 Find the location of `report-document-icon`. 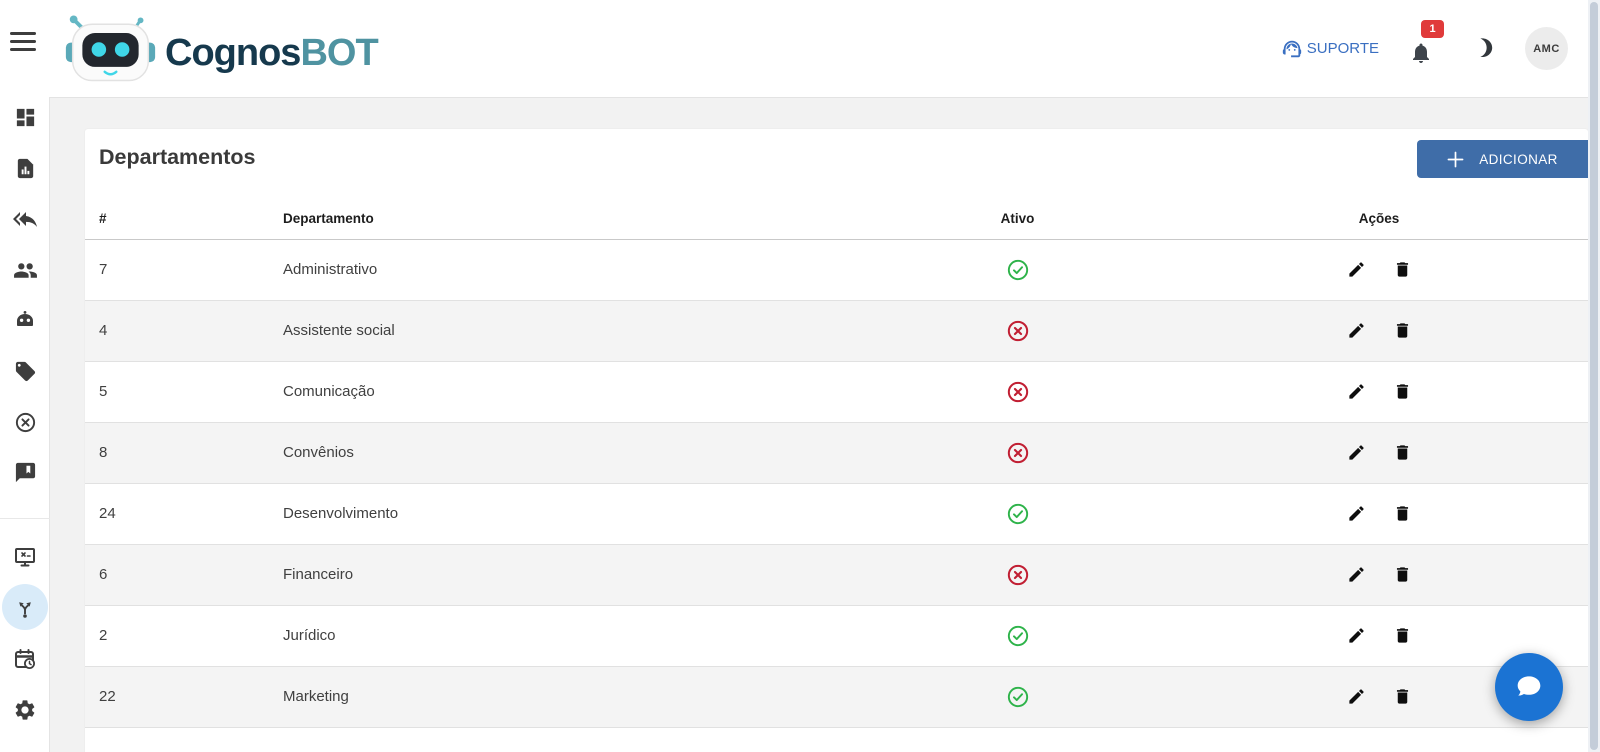

report-document-icon is located at coordinates (25, 168).